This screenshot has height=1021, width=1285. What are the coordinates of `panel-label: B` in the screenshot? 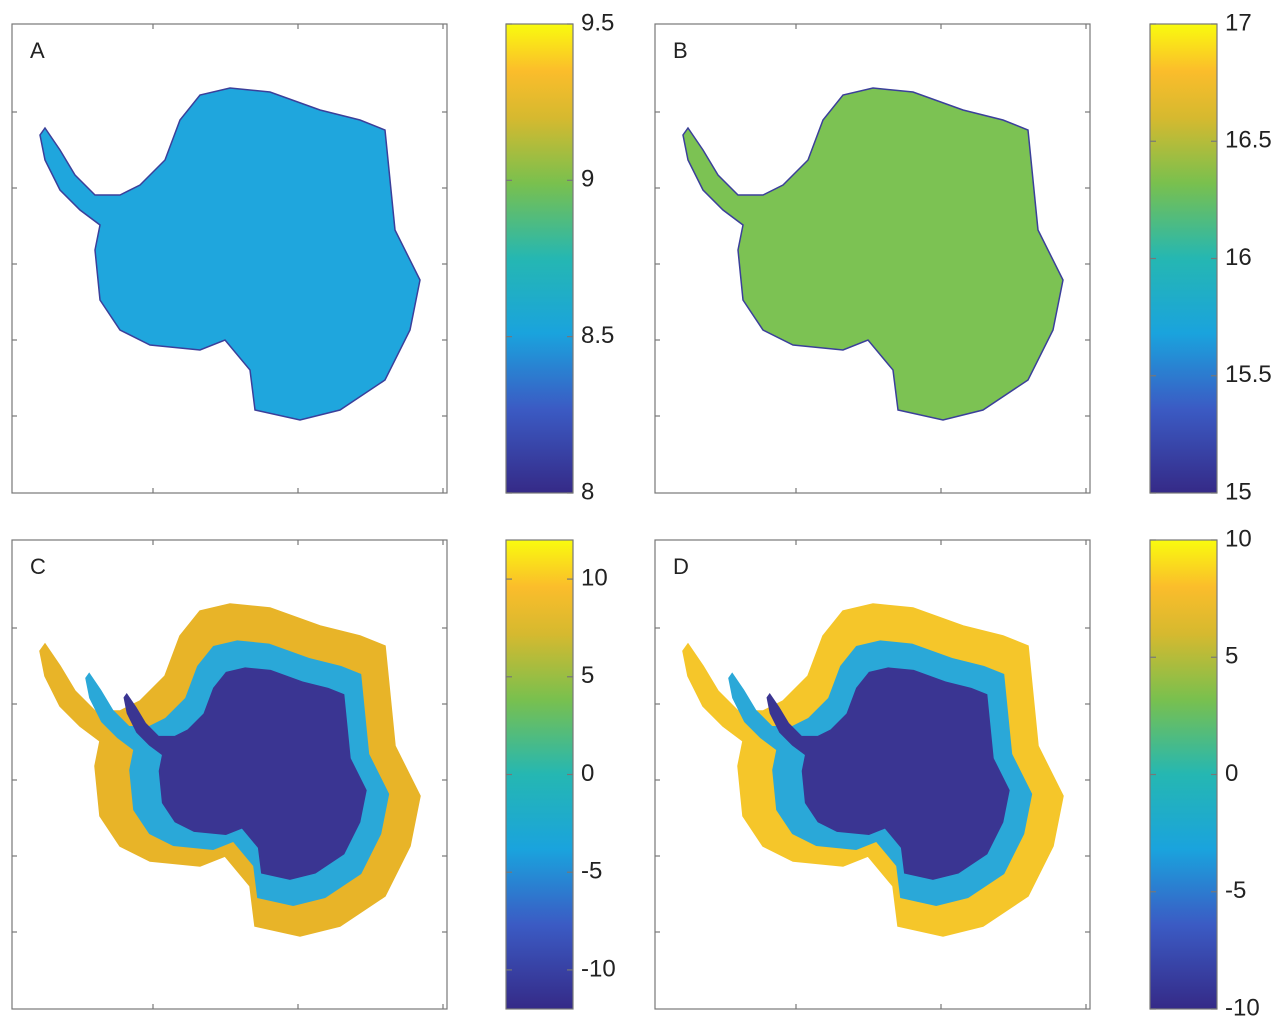 It's located at (680, 50).